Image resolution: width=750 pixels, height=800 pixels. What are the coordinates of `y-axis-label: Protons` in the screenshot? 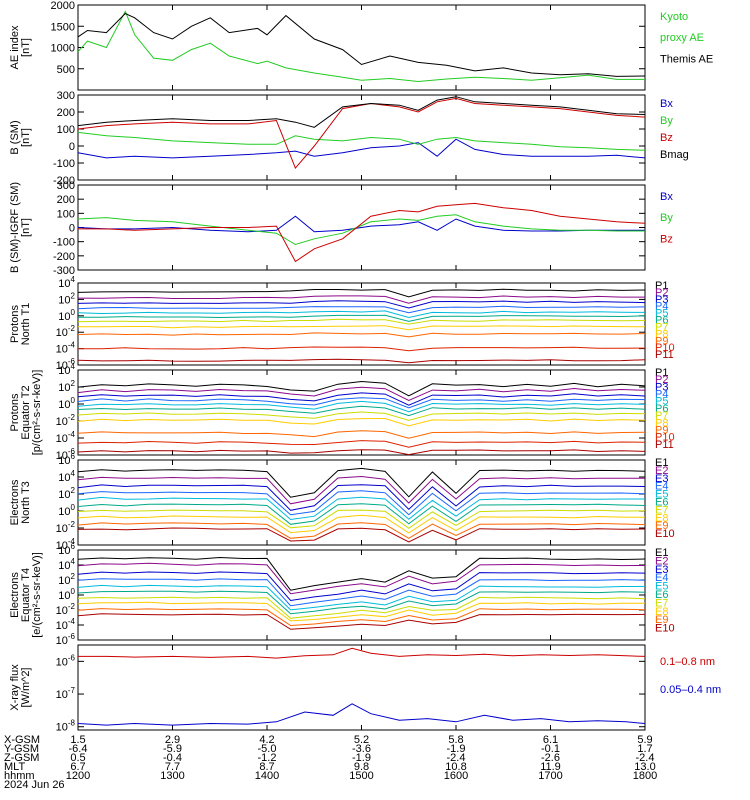 It's located at (15, 412).